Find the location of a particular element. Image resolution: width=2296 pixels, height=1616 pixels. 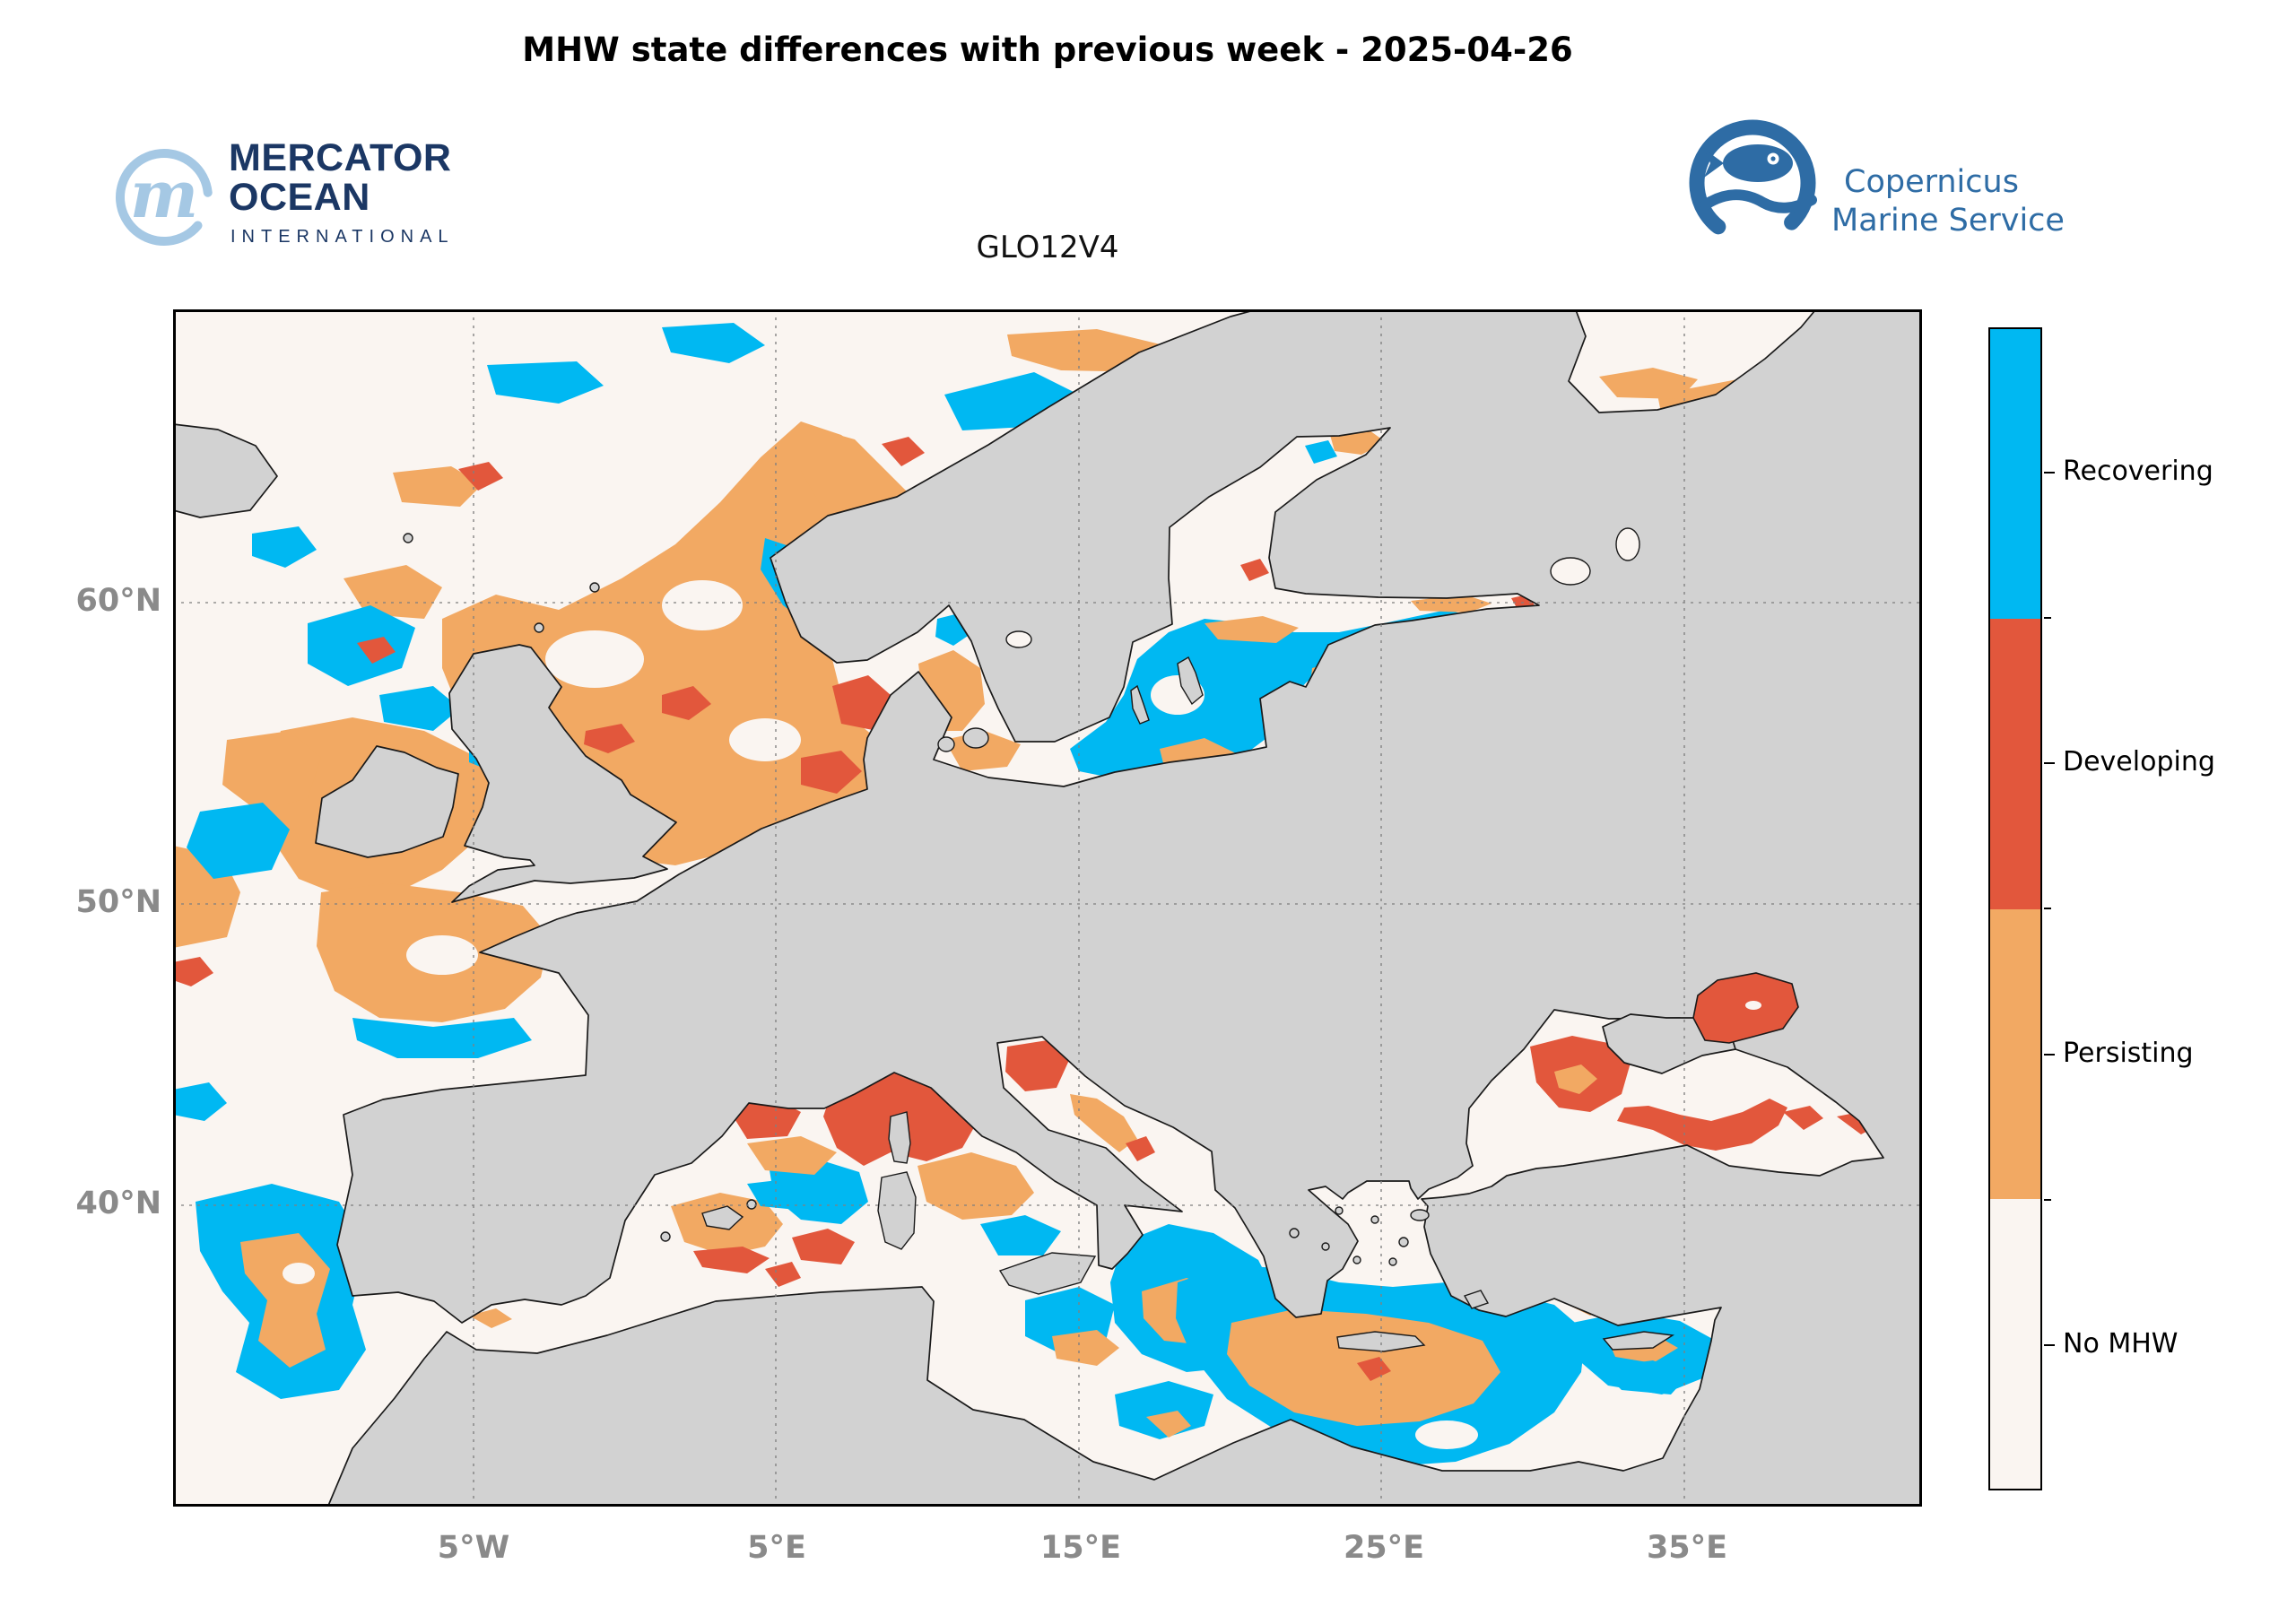

lakes is located at coordinates (1322, 587).